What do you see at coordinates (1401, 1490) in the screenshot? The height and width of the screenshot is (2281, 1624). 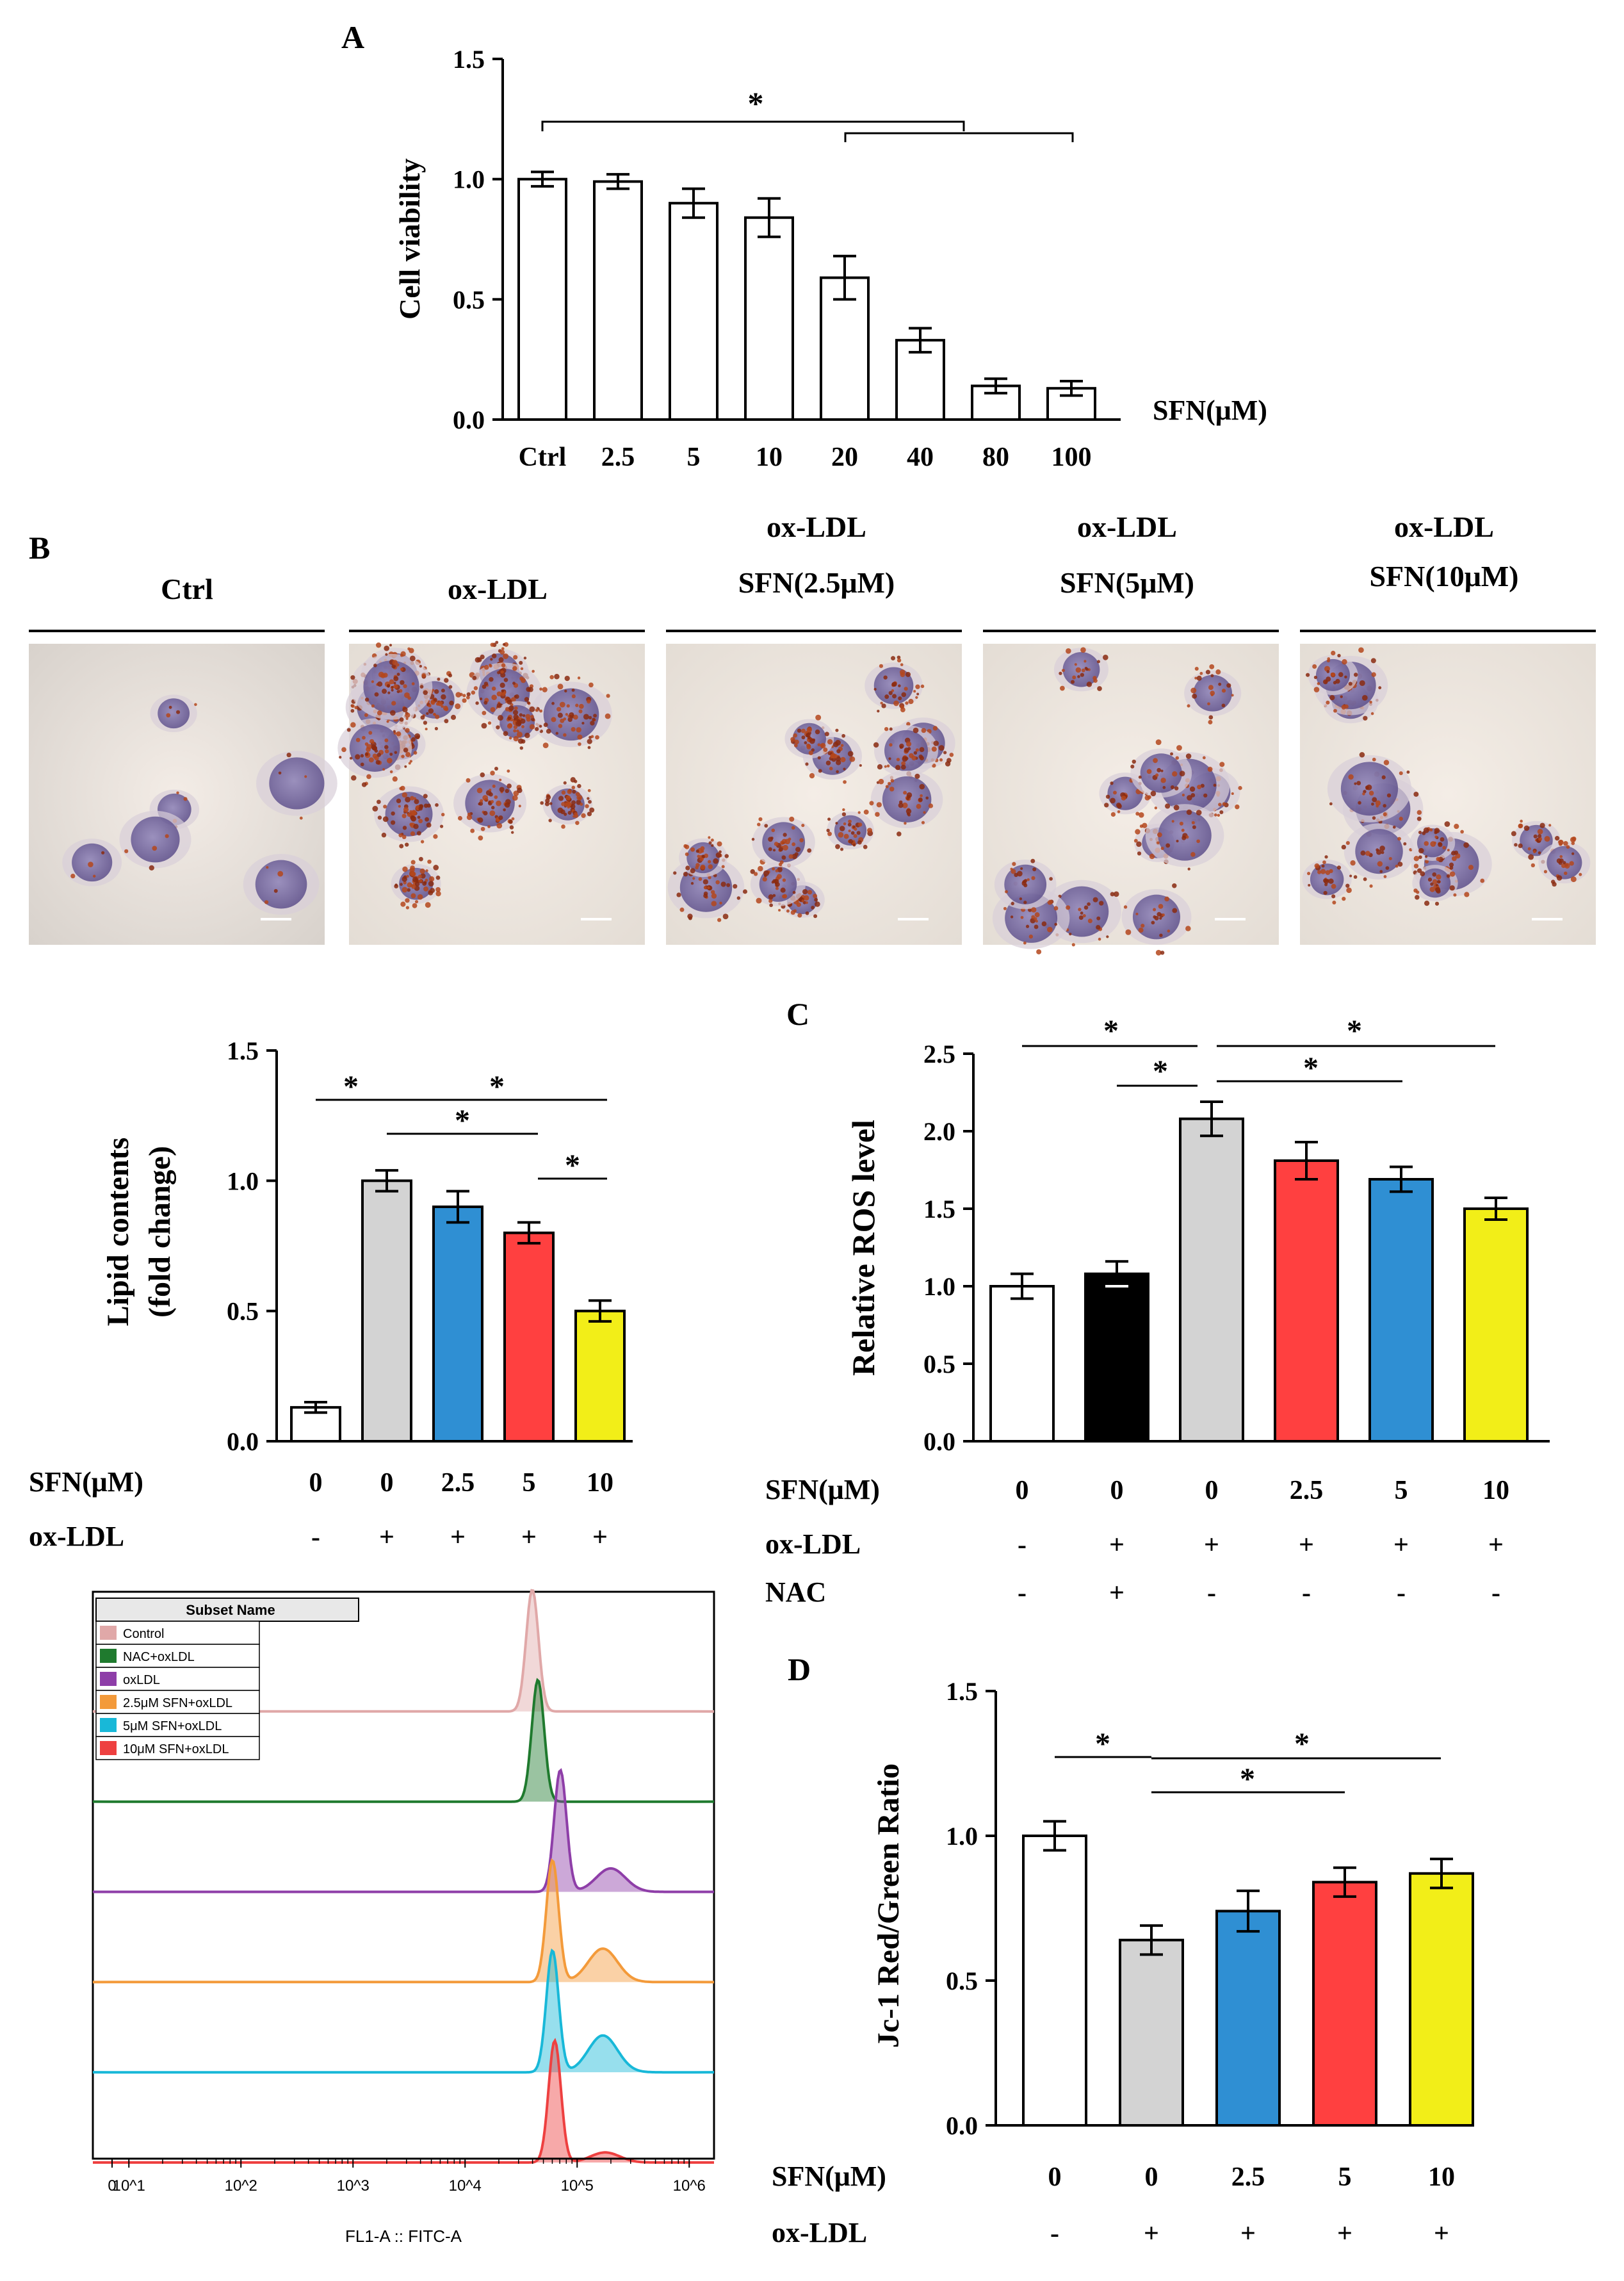 I see `row-value: 5` at bounding box center [1401, 1490].